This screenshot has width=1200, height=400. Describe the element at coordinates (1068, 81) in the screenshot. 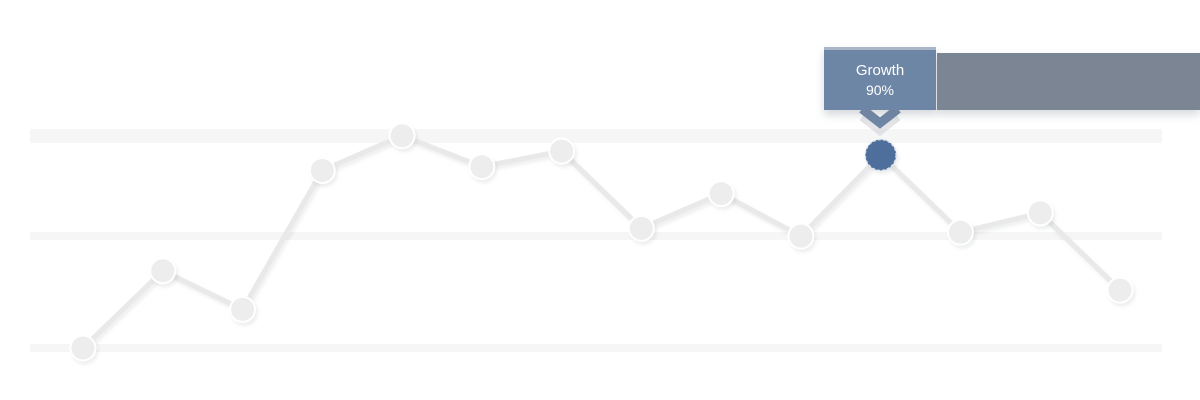

I see `side-panel-bar` at that location.